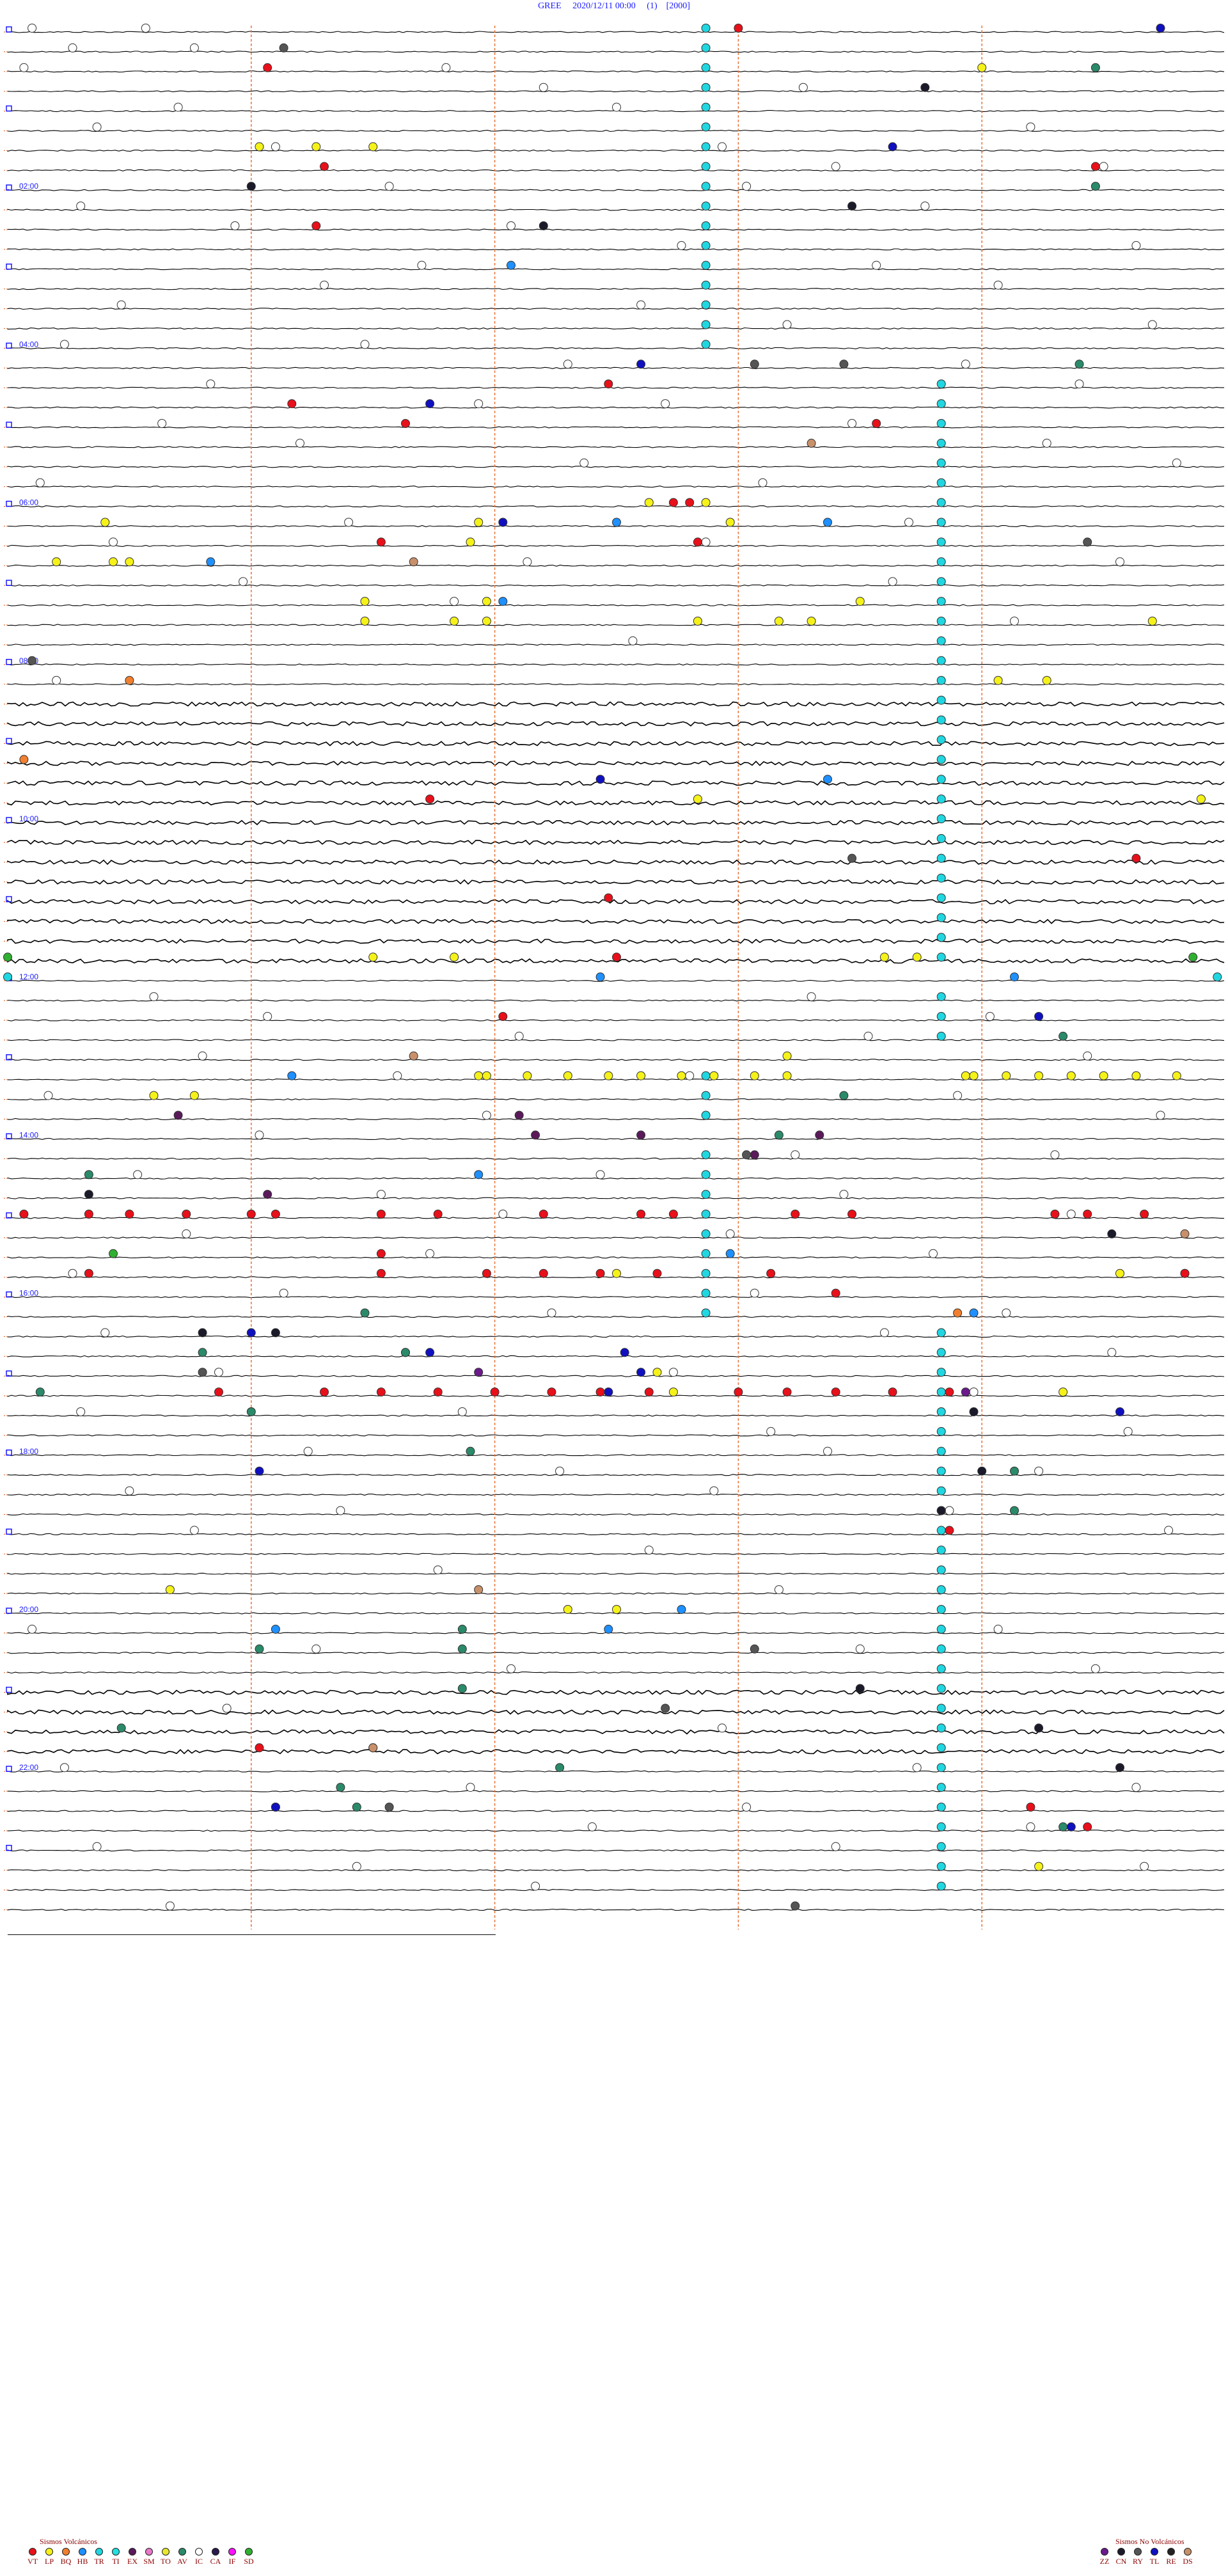 The image size is (1228, 2576). Describe the element at coordinates (99, 2552) in the screenshot. I see `volcanic-legend-dot-tr` at that location.